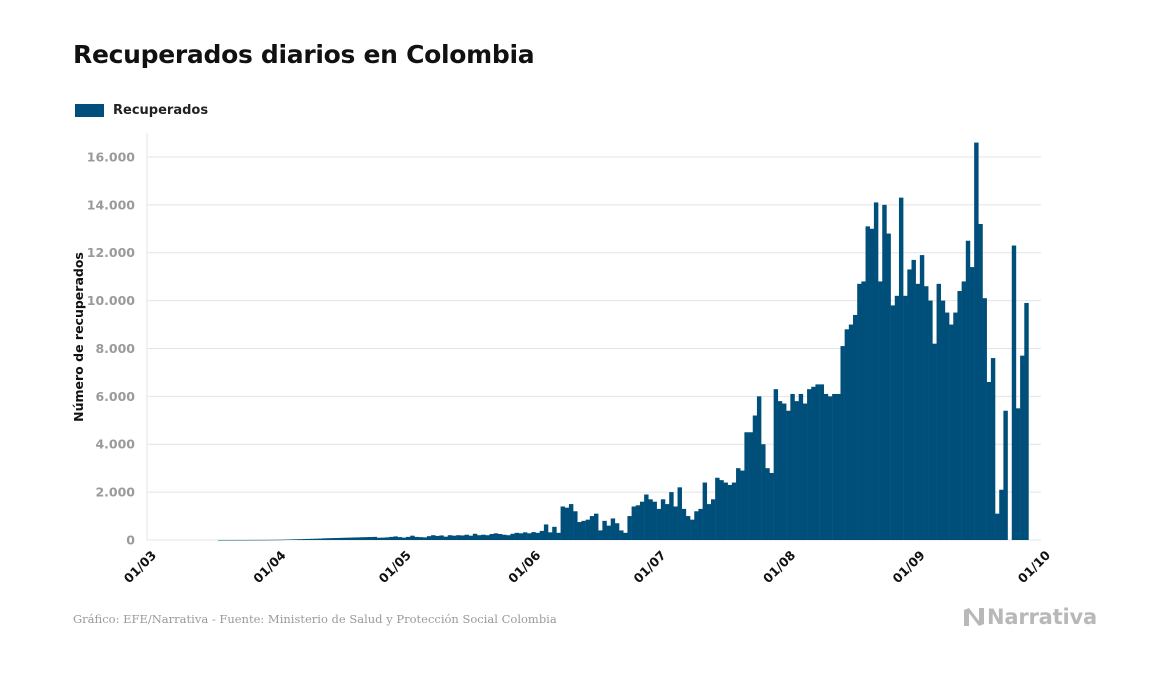  What do you see at coordinates (587, 566) in the screenshot?
I see `x-axis-ticks: 01/03 01/04 01/05 01/06 01/07 01/08 01/09 01/10` at bounding box center [587, 566].